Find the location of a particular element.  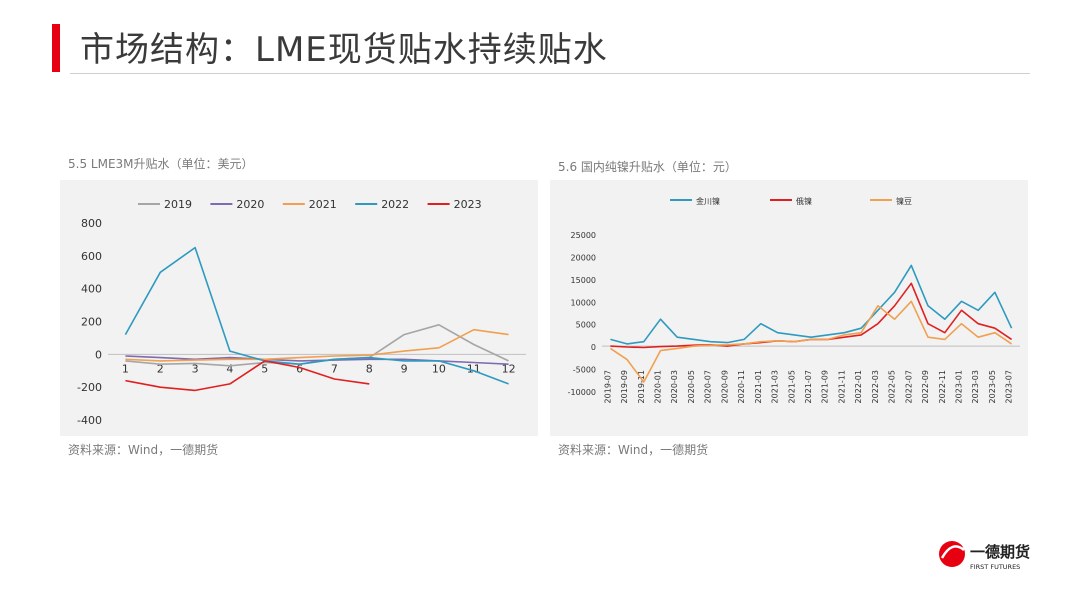

x-tick-label: 10 is located at coordinates (439, 368).